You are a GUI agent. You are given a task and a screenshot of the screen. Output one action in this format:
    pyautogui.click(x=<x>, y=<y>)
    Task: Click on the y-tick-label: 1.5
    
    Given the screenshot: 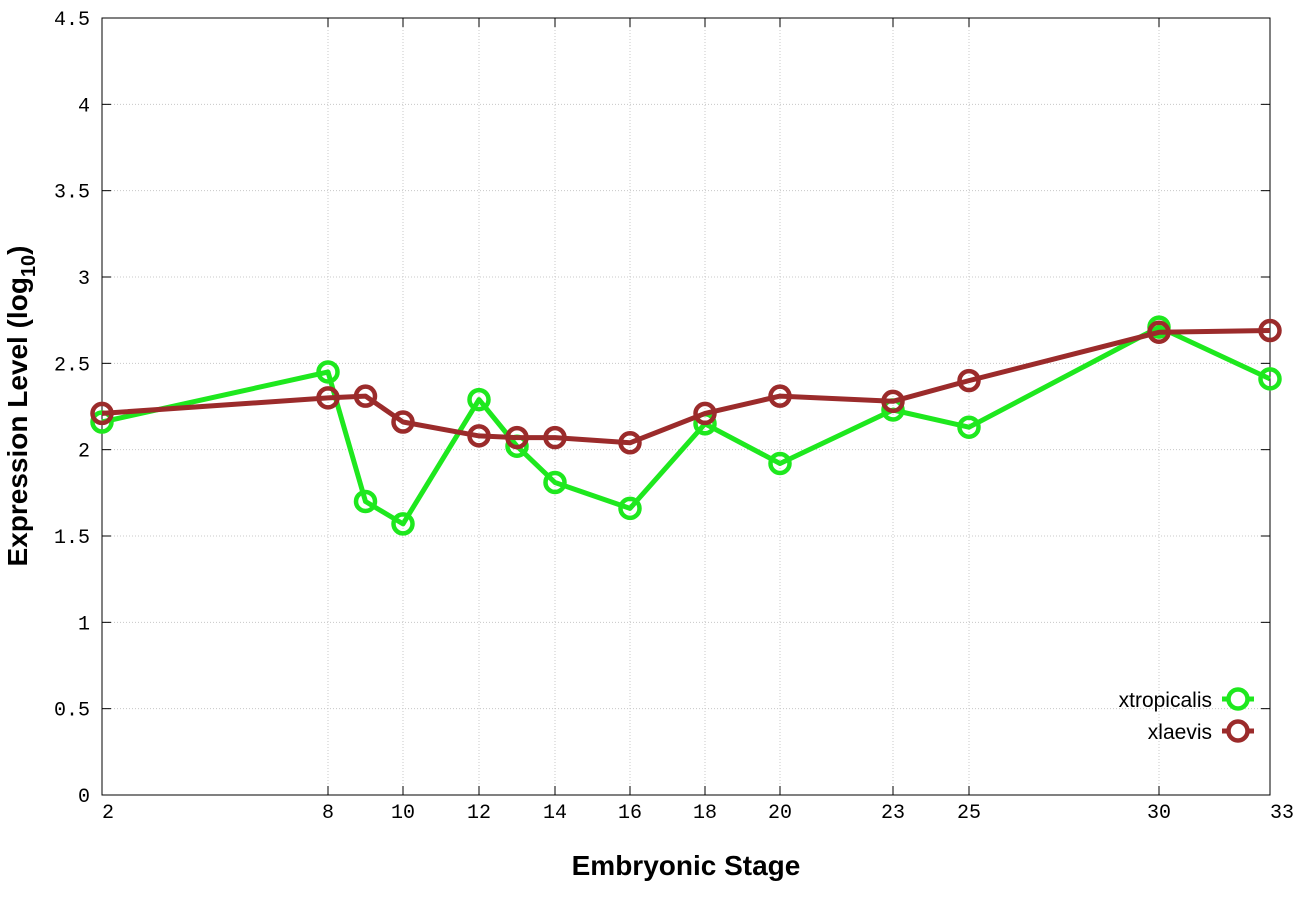 What is the action you would take?
    pyautogui.click(x=72, y=538)
    